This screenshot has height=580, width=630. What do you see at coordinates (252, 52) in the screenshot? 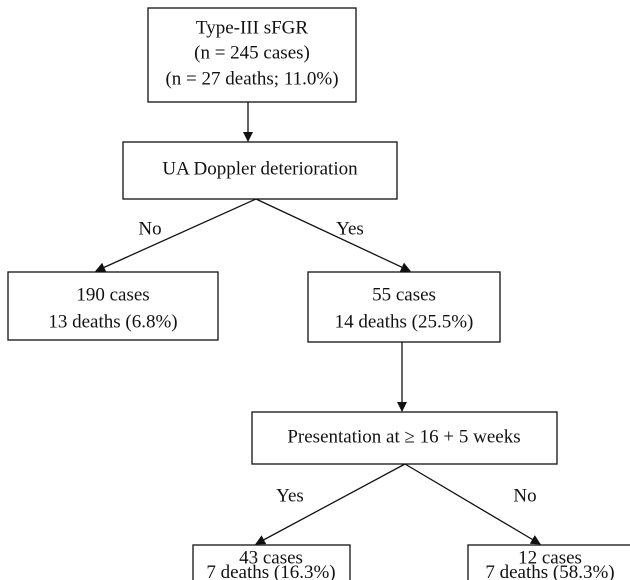
I see `node-text: (n = 245 cases)` at bounding box center [252, 52].